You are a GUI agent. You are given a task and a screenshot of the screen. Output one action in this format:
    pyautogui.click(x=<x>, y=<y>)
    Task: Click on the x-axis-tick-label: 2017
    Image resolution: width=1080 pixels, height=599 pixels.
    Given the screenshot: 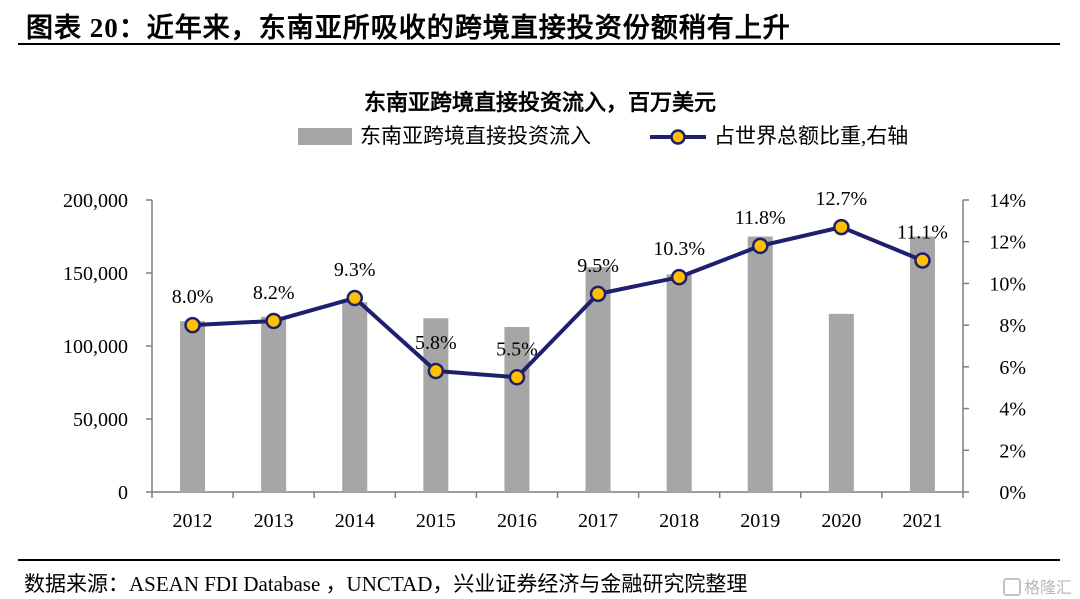 What is the action you would take?
    pyautogui.click(x=598, y=521)
    